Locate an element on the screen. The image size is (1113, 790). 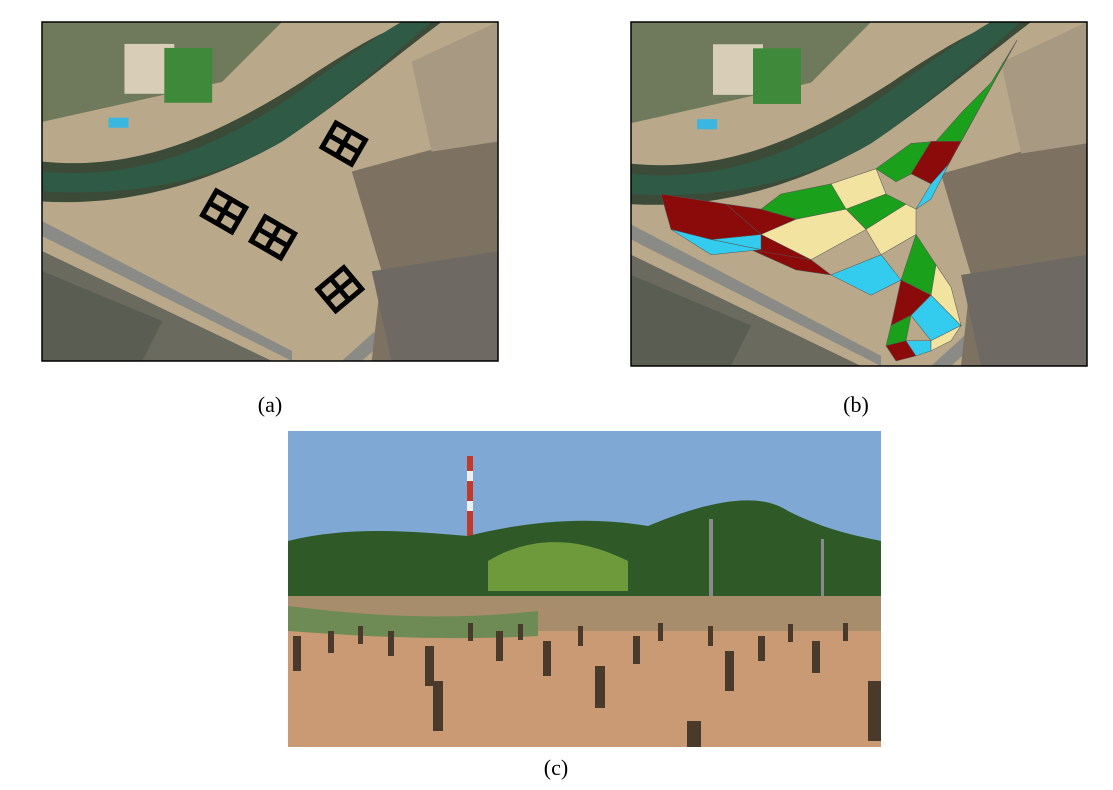
panel-label: (b) is located at coordinates (856, 404).